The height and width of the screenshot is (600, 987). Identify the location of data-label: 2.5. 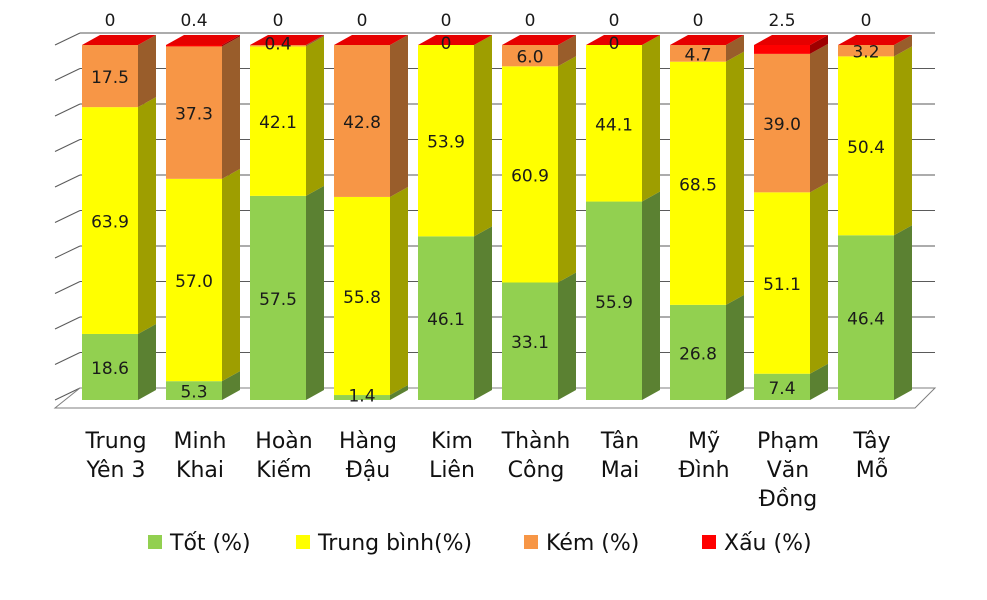
(781, 21).